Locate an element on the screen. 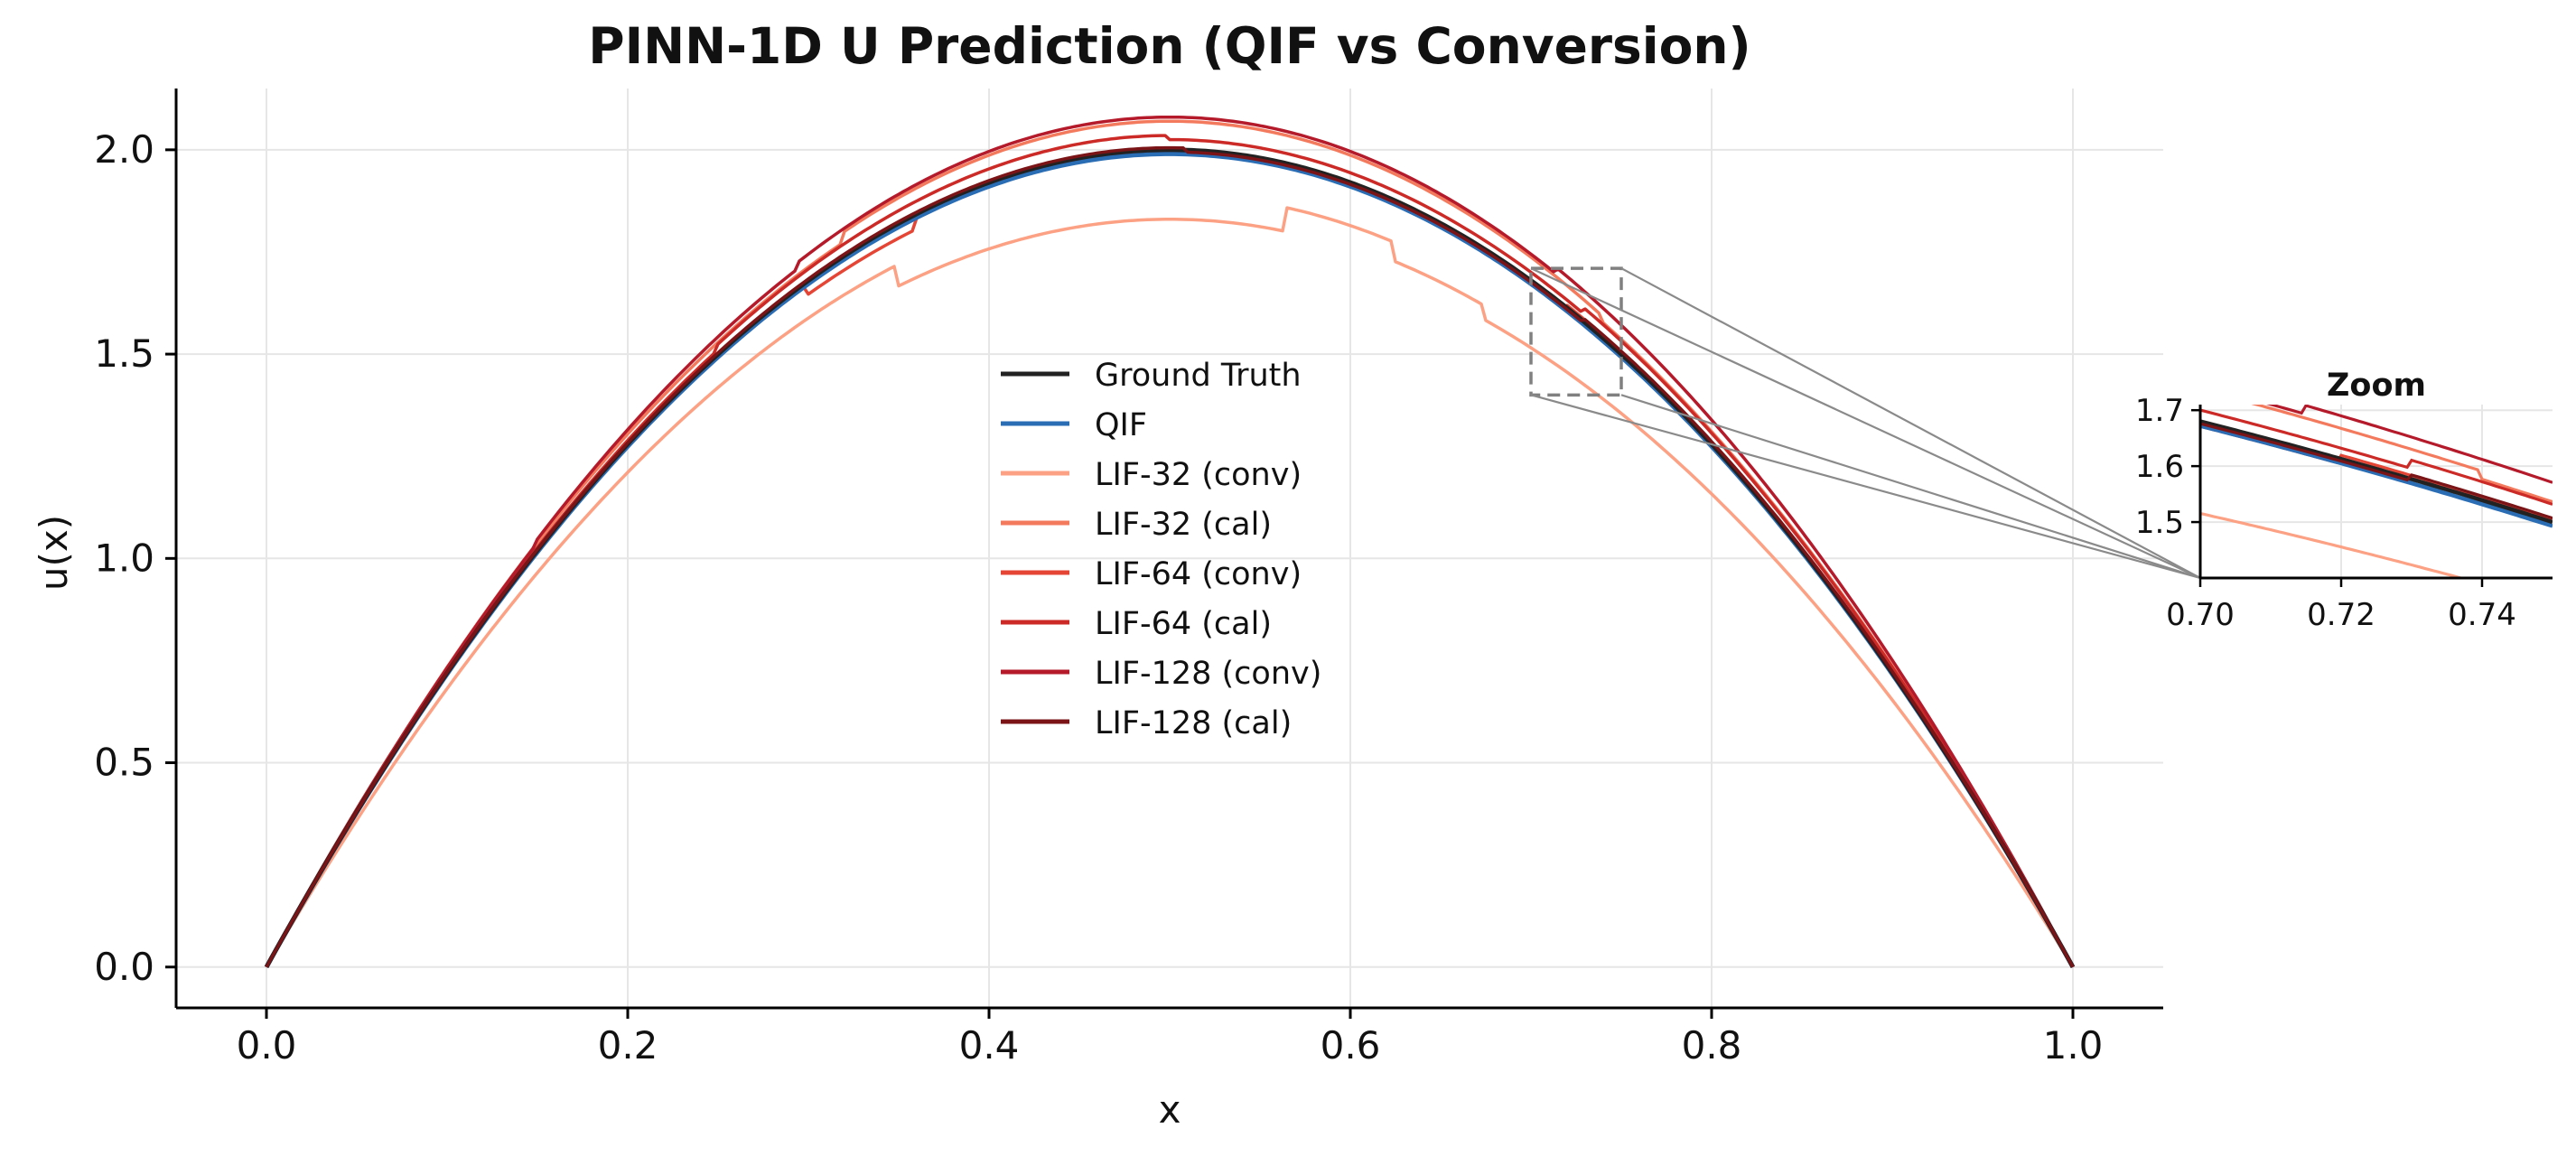 The width and height of the screenshot is (2576, 1156). y-tick-label: 0.5 is located at coordinates (124, 763).